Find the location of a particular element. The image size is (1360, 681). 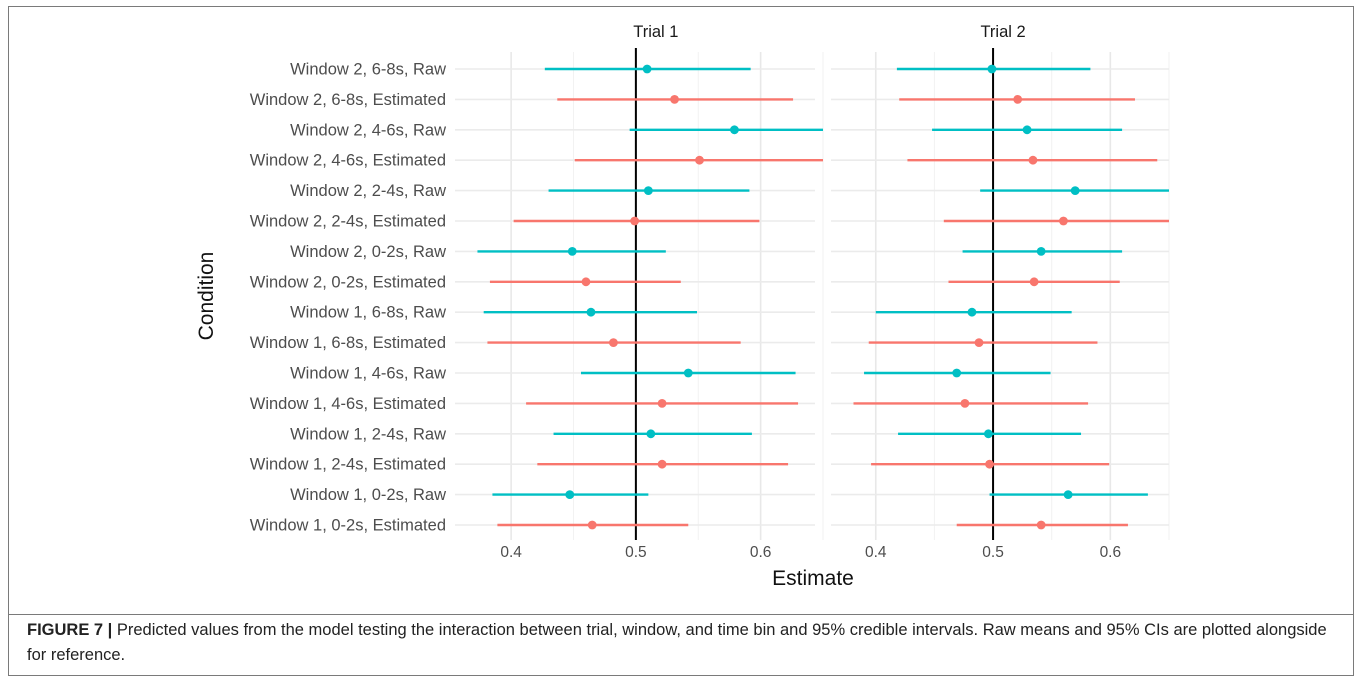

condition-label: Window 1, 4-6s, Raw is located at coordinates (368, 374).